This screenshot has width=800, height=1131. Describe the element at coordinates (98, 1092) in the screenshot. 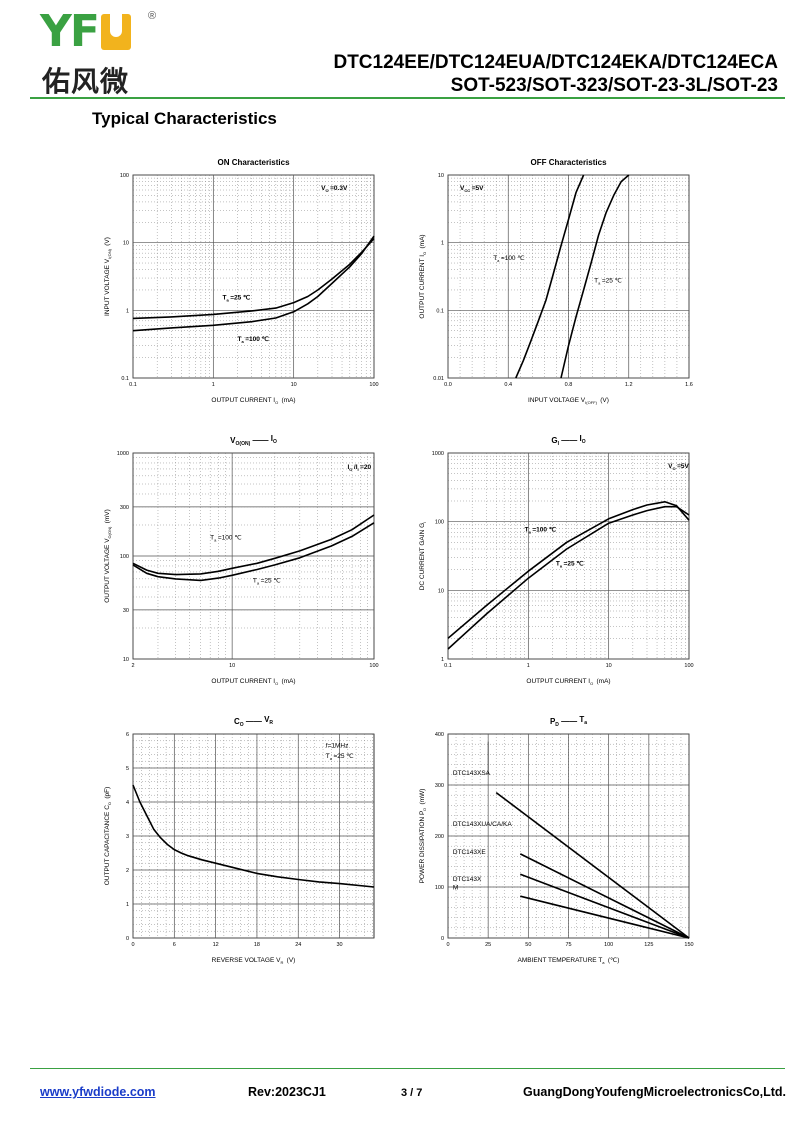

I see `website-link: www.yfwdiode.com` at that location.